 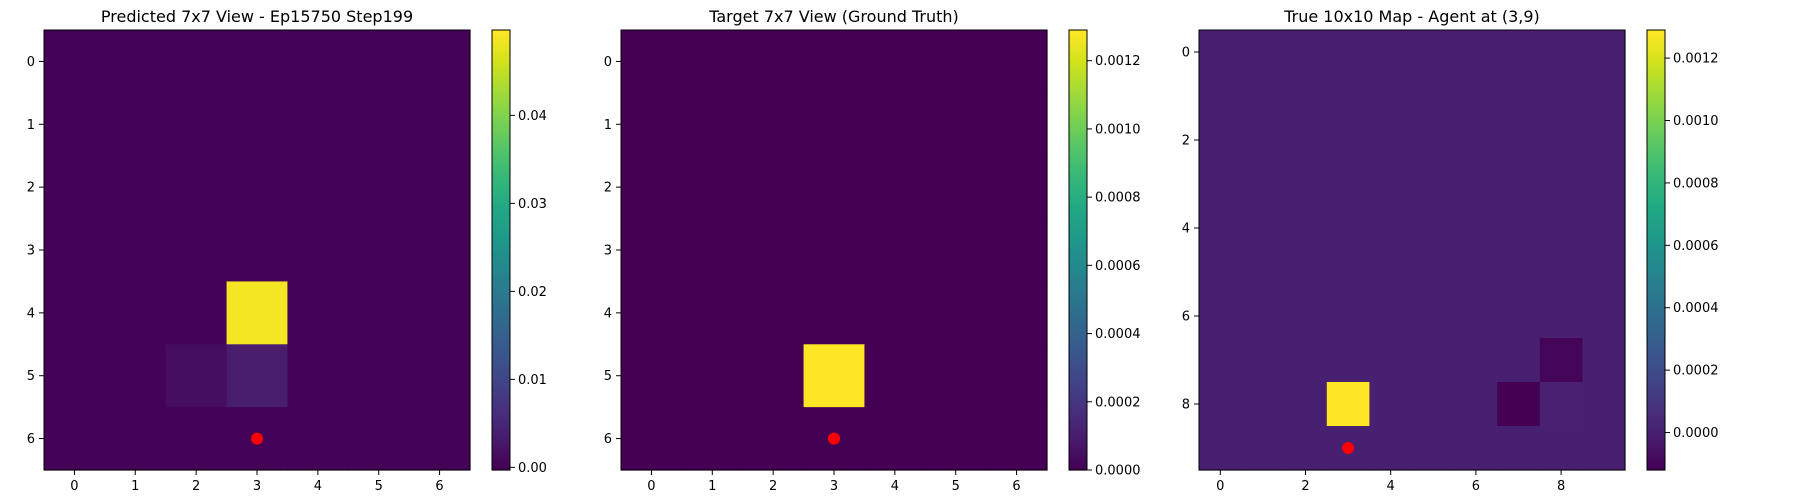 I want to click on colorbar-tick-label: 0.0008, so click(x=1696, y=183).